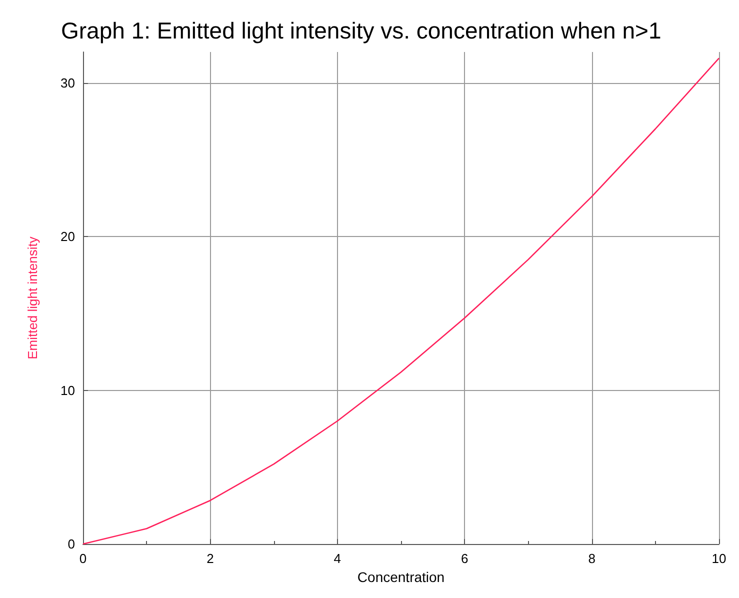 This screenshot has height=598, width=739. Describe the element at coordinates (719, 558) in the screenshot. I see `x-tick-label: 10` at that location.